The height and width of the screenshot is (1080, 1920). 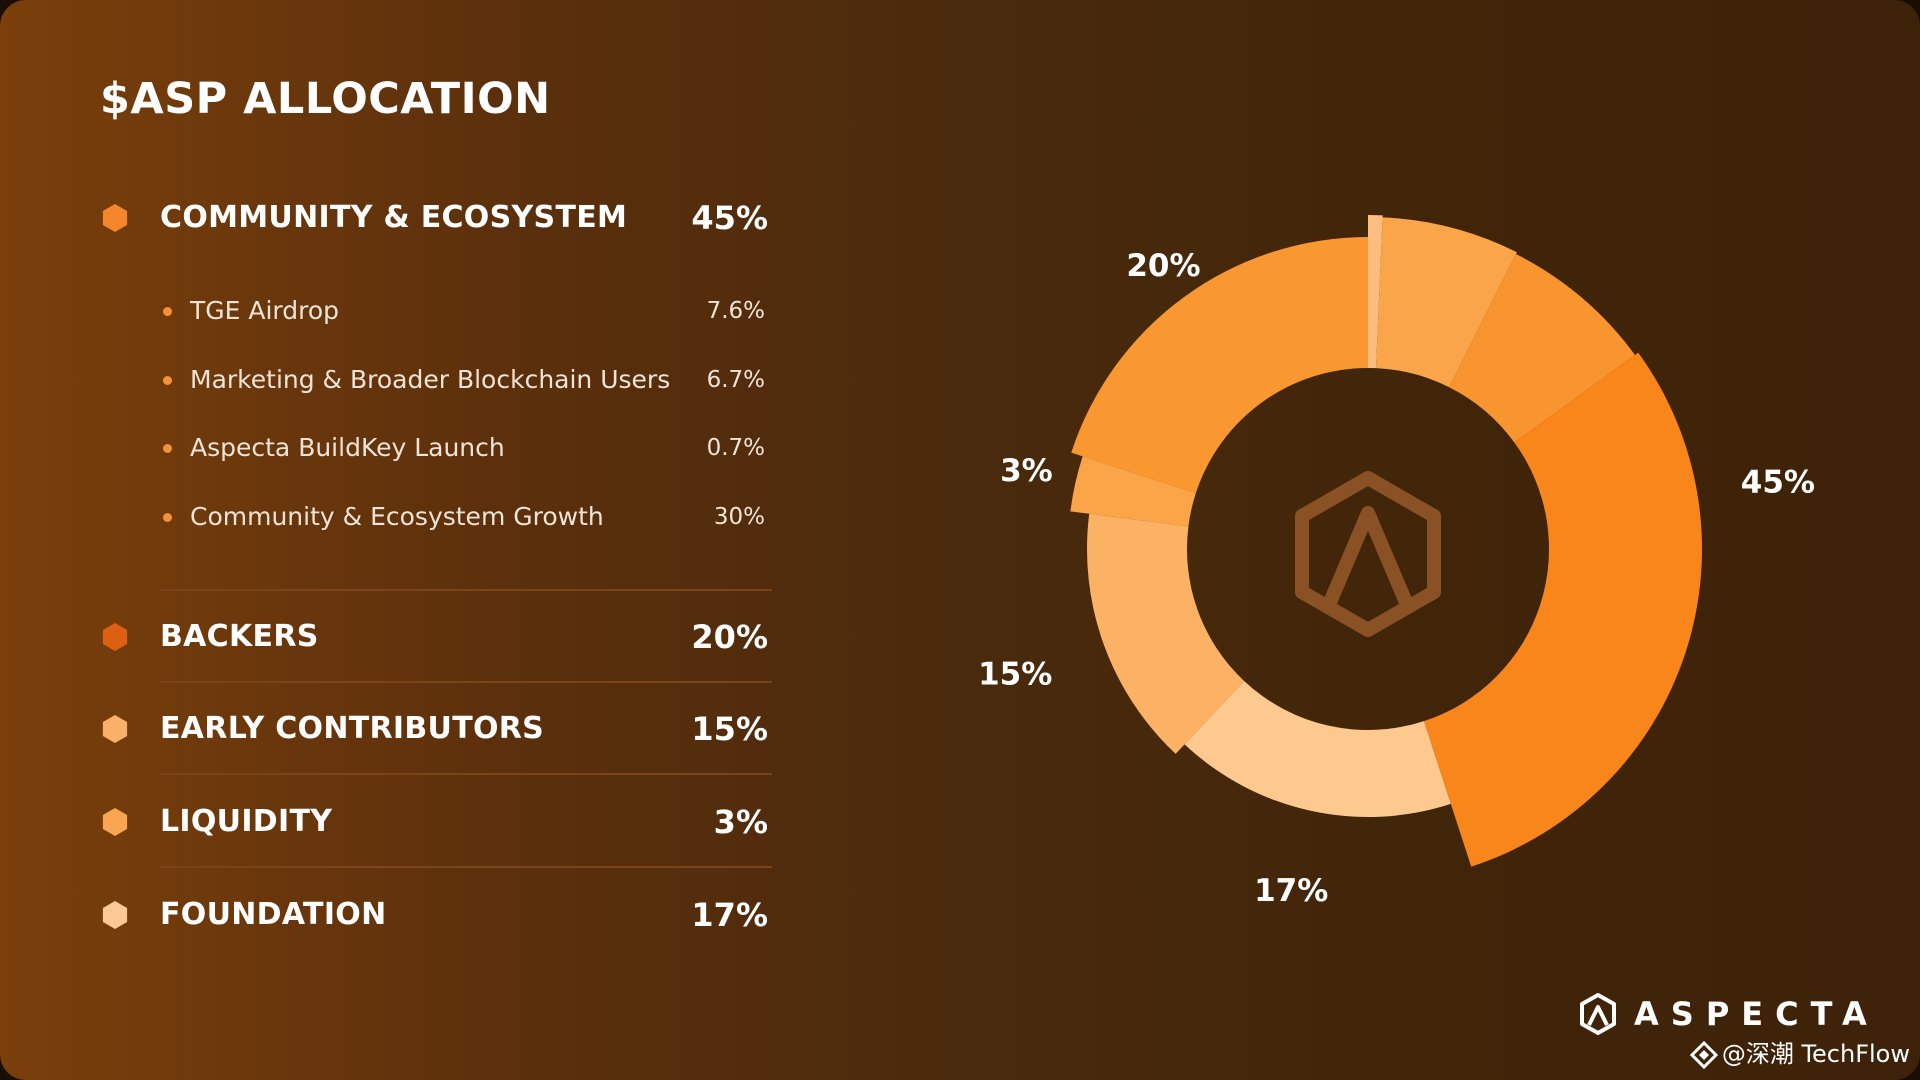 What do you see at coordinates (735, 311) in the screenshot?
I see `subitem-value: 7.6%` at bounding box center [735, 311].